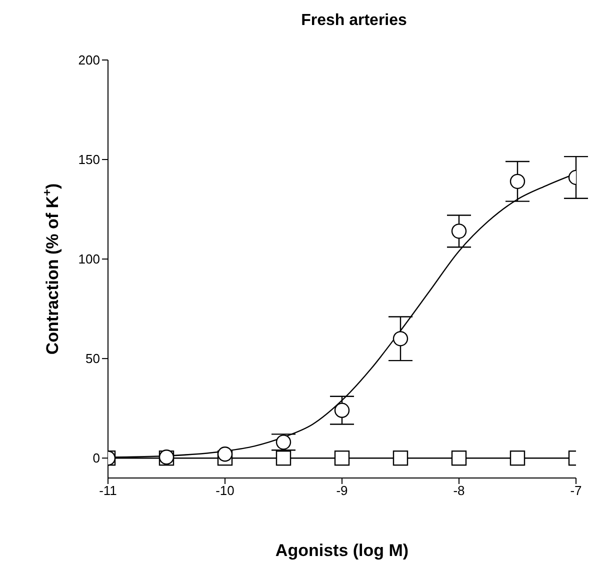  Describe the element at coordinates (93, 358) in the screenshot. I see `y-tick-label: 50` at that location.